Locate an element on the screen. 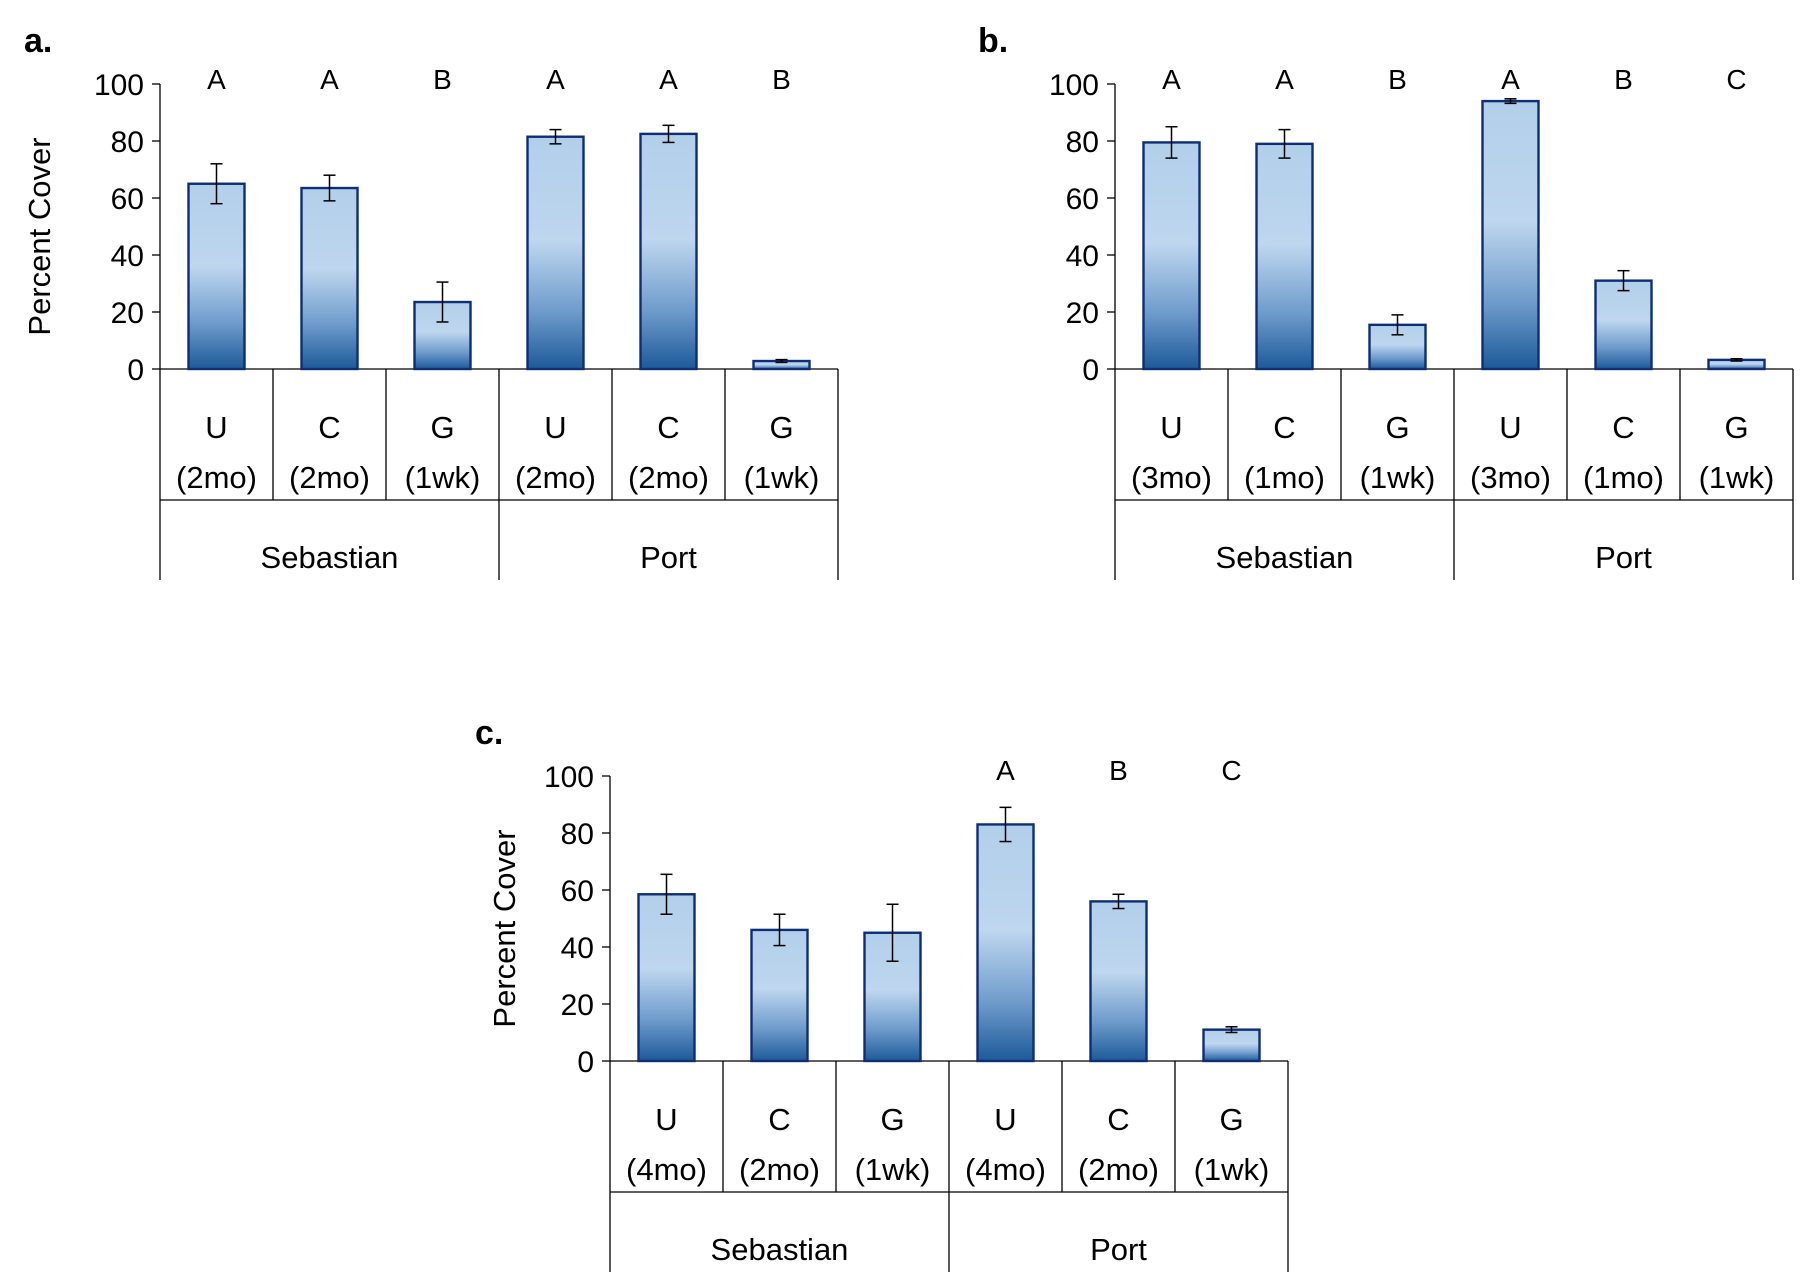 This screenshot has height=1288, width=1813. panel-label: b. is located at coordinates (993, 41).